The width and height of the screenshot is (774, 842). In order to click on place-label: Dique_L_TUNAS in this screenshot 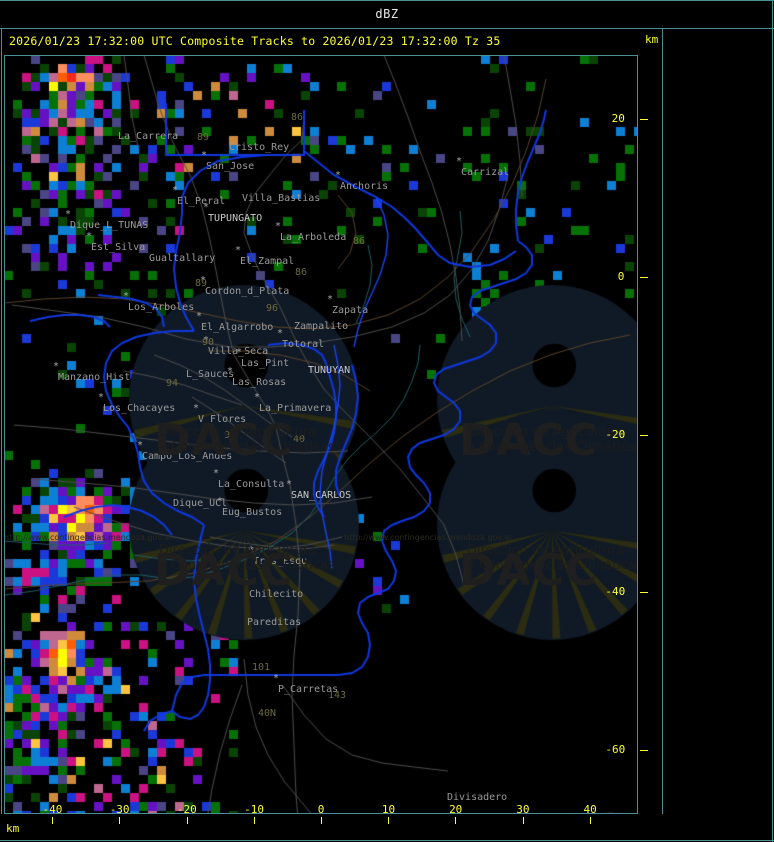, I will do `click(109, 225)`.